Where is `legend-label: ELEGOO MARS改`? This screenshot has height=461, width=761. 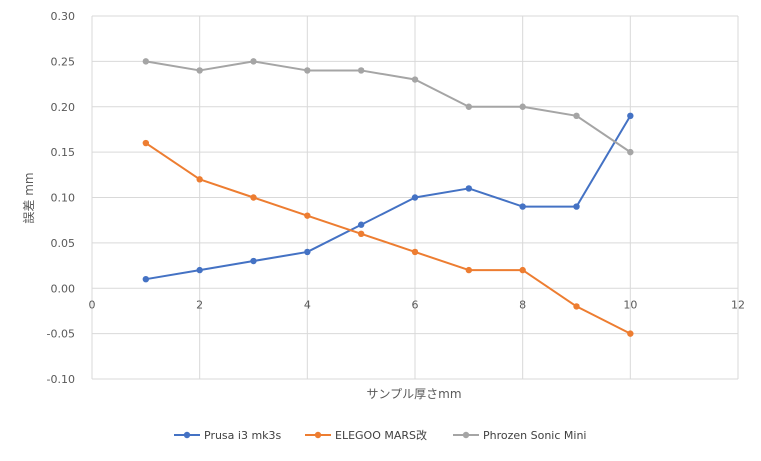 legend-label: ELEGOO MARS改 is located at coordinates (381, 435).